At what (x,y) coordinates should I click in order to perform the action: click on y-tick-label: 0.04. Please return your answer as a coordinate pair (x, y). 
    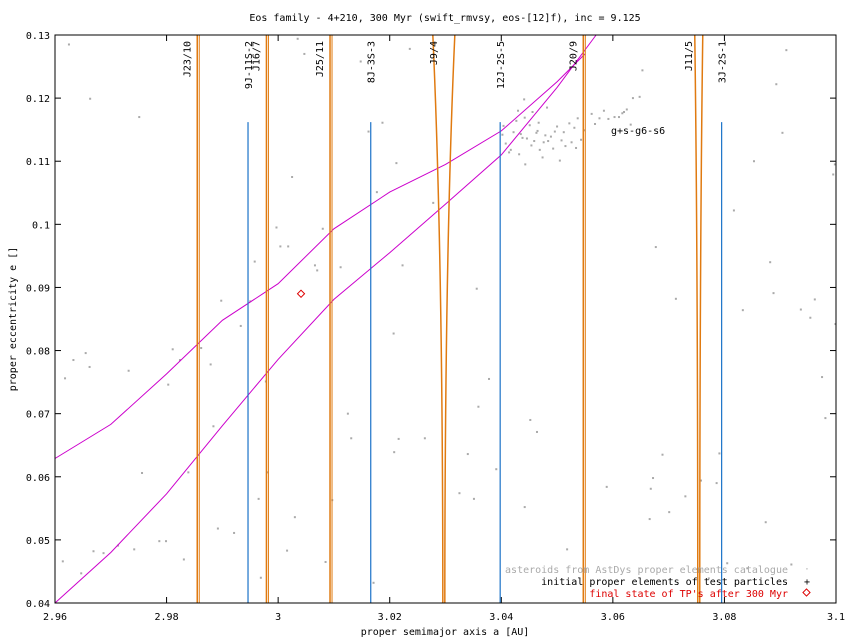
    Looking at the image, I should click on (38, 604).